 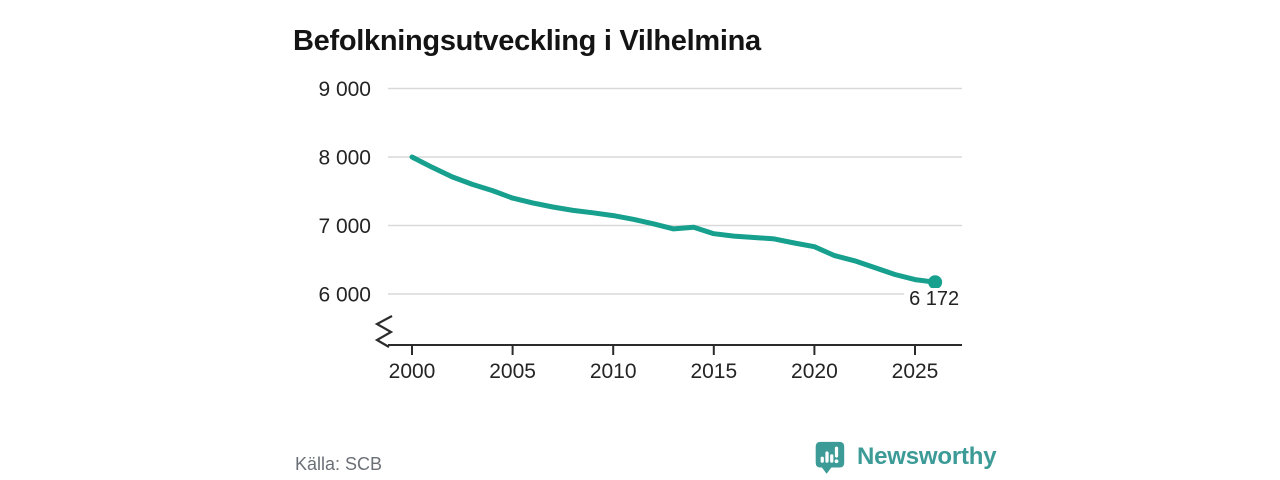 I want to click on y-tick-label: 6 000, so click(x=344, y=295).